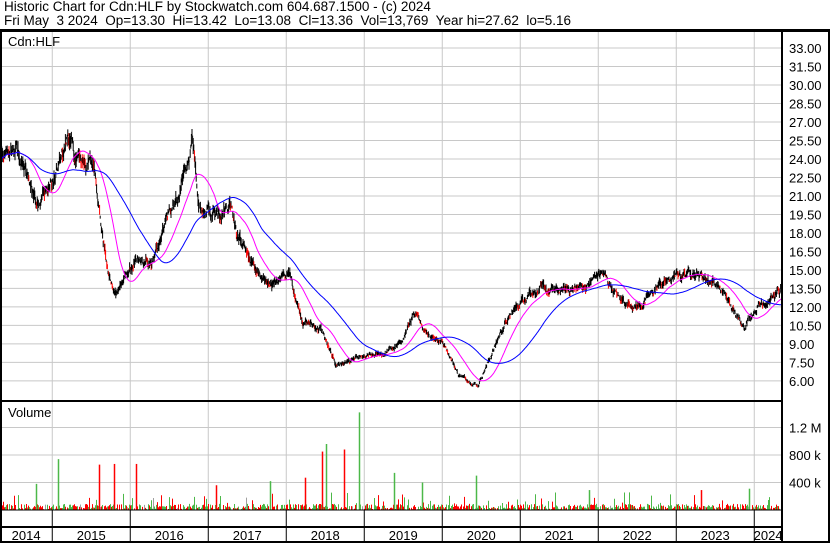 The image size is (830, 543). I want to click on price-tick-label: 6.00, so click(801, 381).